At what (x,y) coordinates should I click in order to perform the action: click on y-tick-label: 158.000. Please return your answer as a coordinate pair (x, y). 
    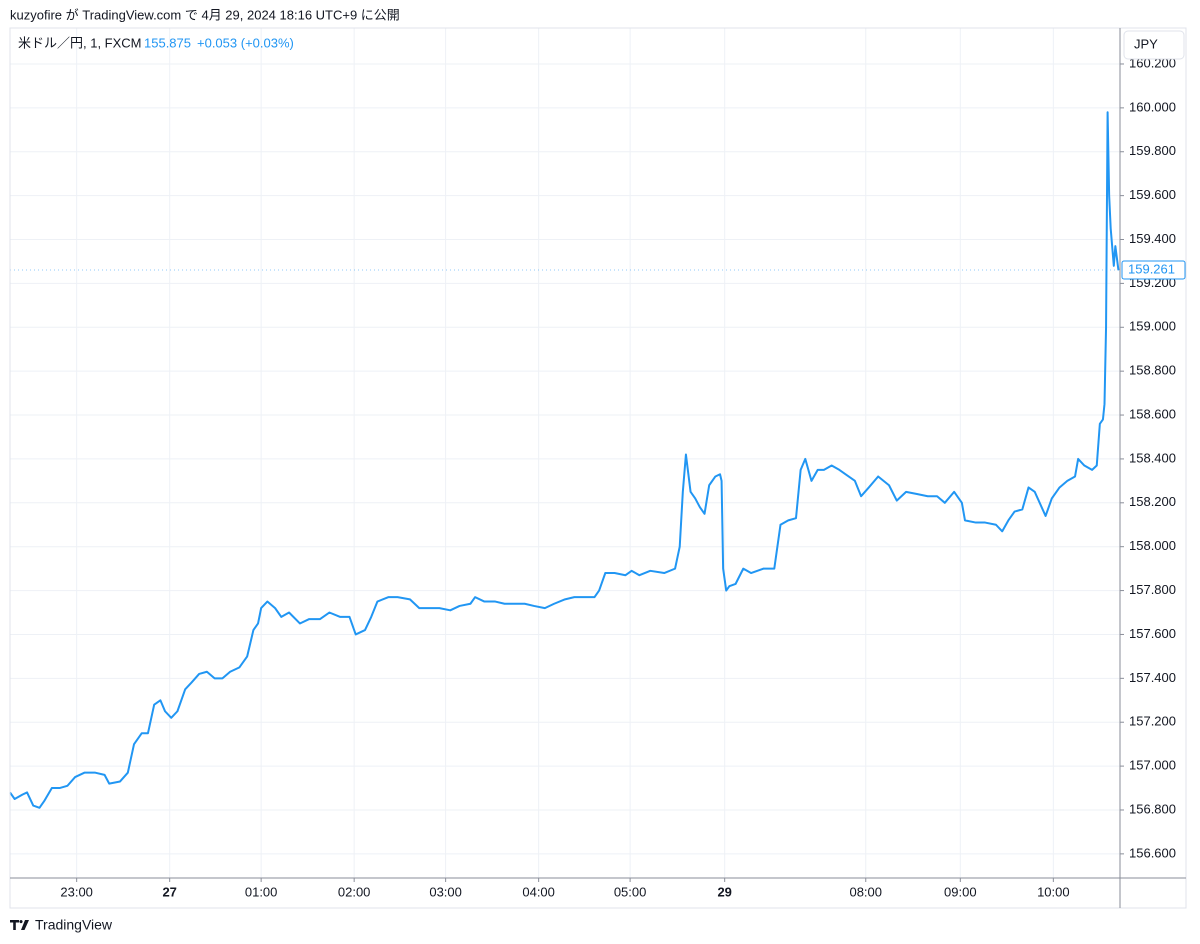
    Looking at the image, I should click on (1152, 545).